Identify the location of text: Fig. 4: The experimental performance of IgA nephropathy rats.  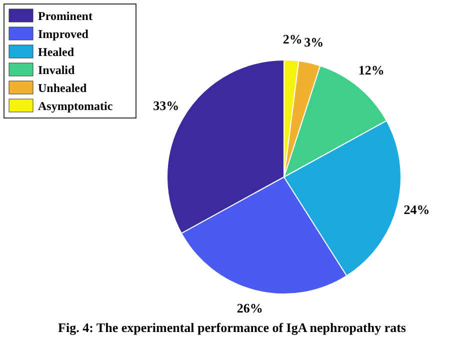
(232, 327).